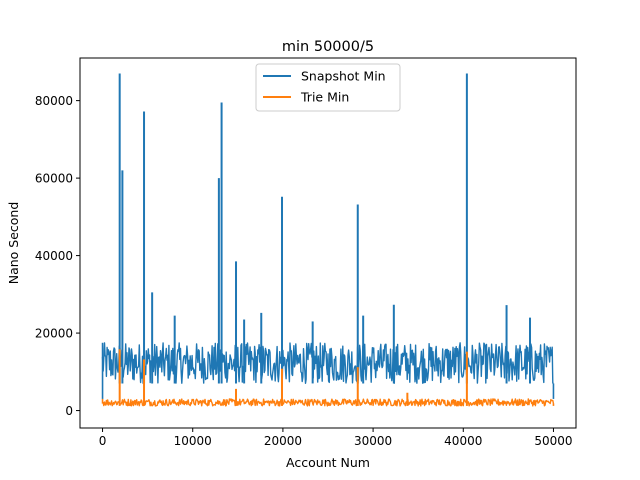 The height and width of the screenshot is (480, 640). Describe the element at coordinates (336, 438) in the screenshot. I see `x-axis: 0 10000 20000 30000 40000 50000` at that location.